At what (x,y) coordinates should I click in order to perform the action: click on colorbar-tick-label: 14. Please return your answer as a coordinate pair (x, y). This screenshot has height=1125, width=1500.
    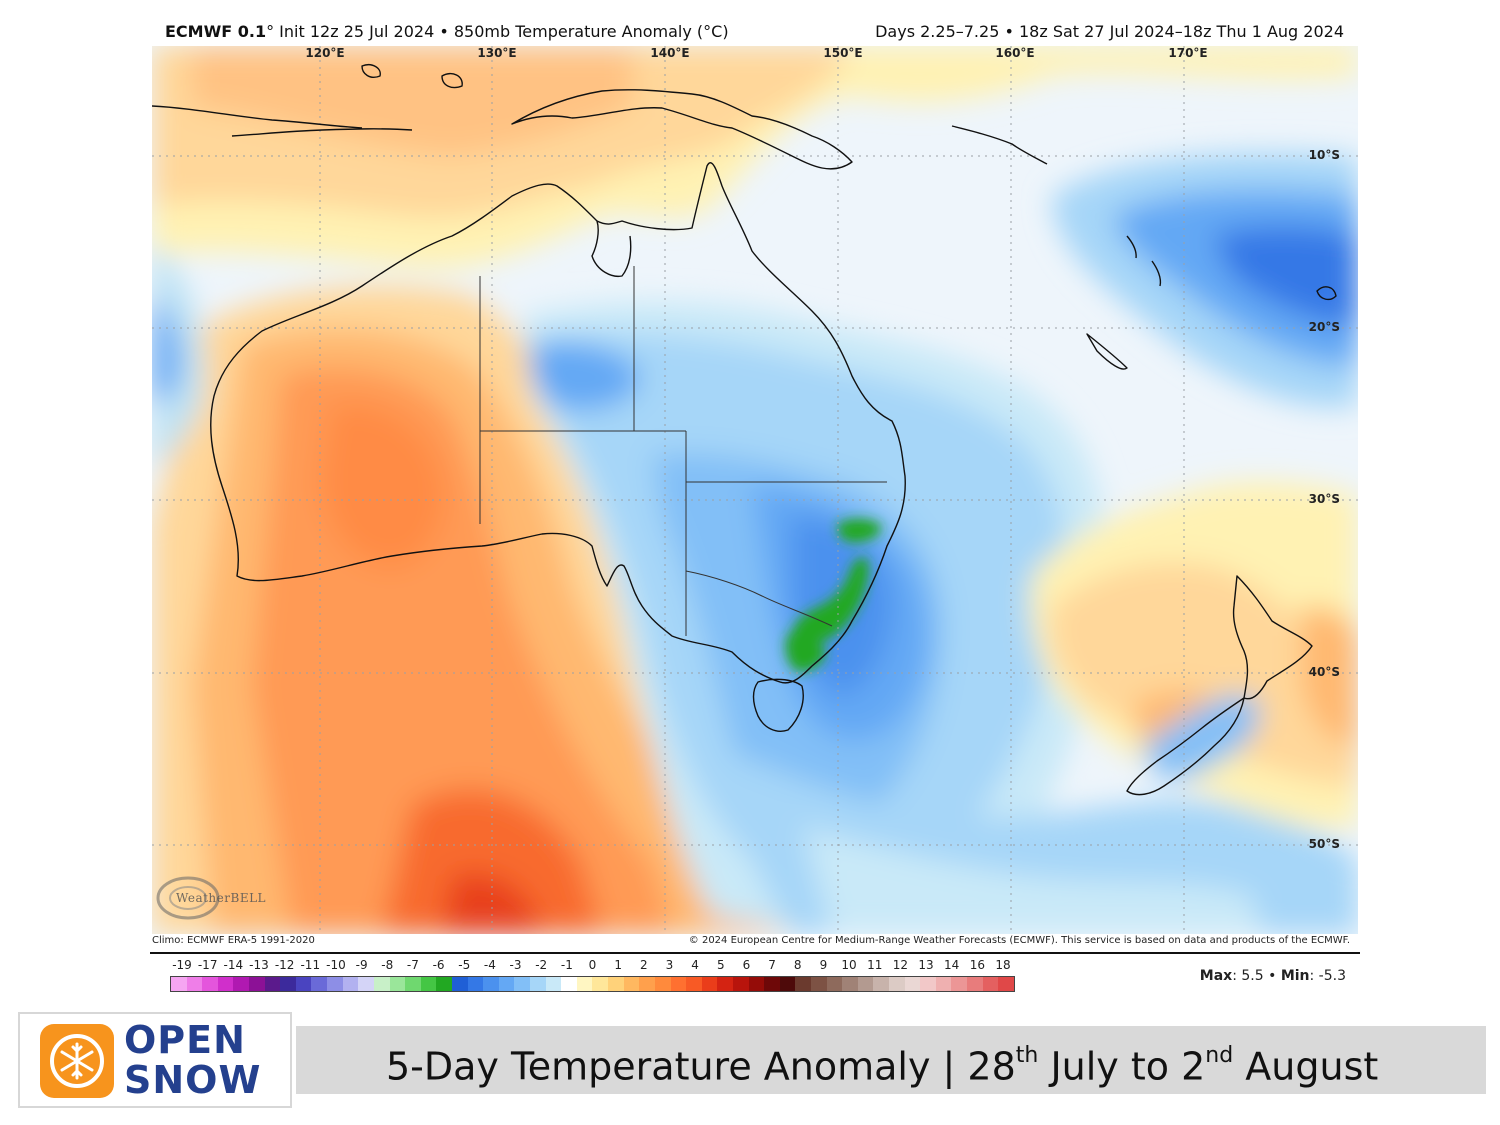
    Looking at the image, I should click on (952, 965).